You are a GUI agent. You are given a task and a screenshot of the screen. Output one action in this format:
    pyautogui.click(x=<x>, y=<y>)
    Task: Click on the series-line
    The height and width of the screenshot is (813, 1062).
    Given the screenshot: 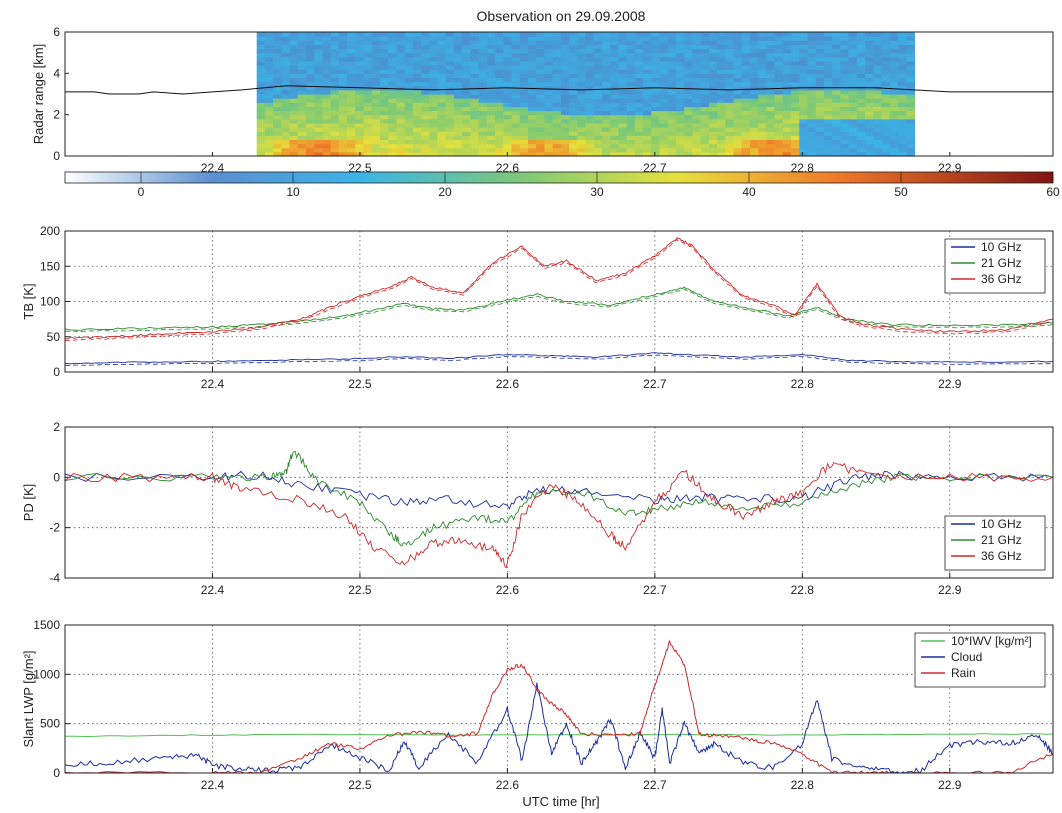 What is the action you would take?
    pyautogui.click(x=559, y=735)
    